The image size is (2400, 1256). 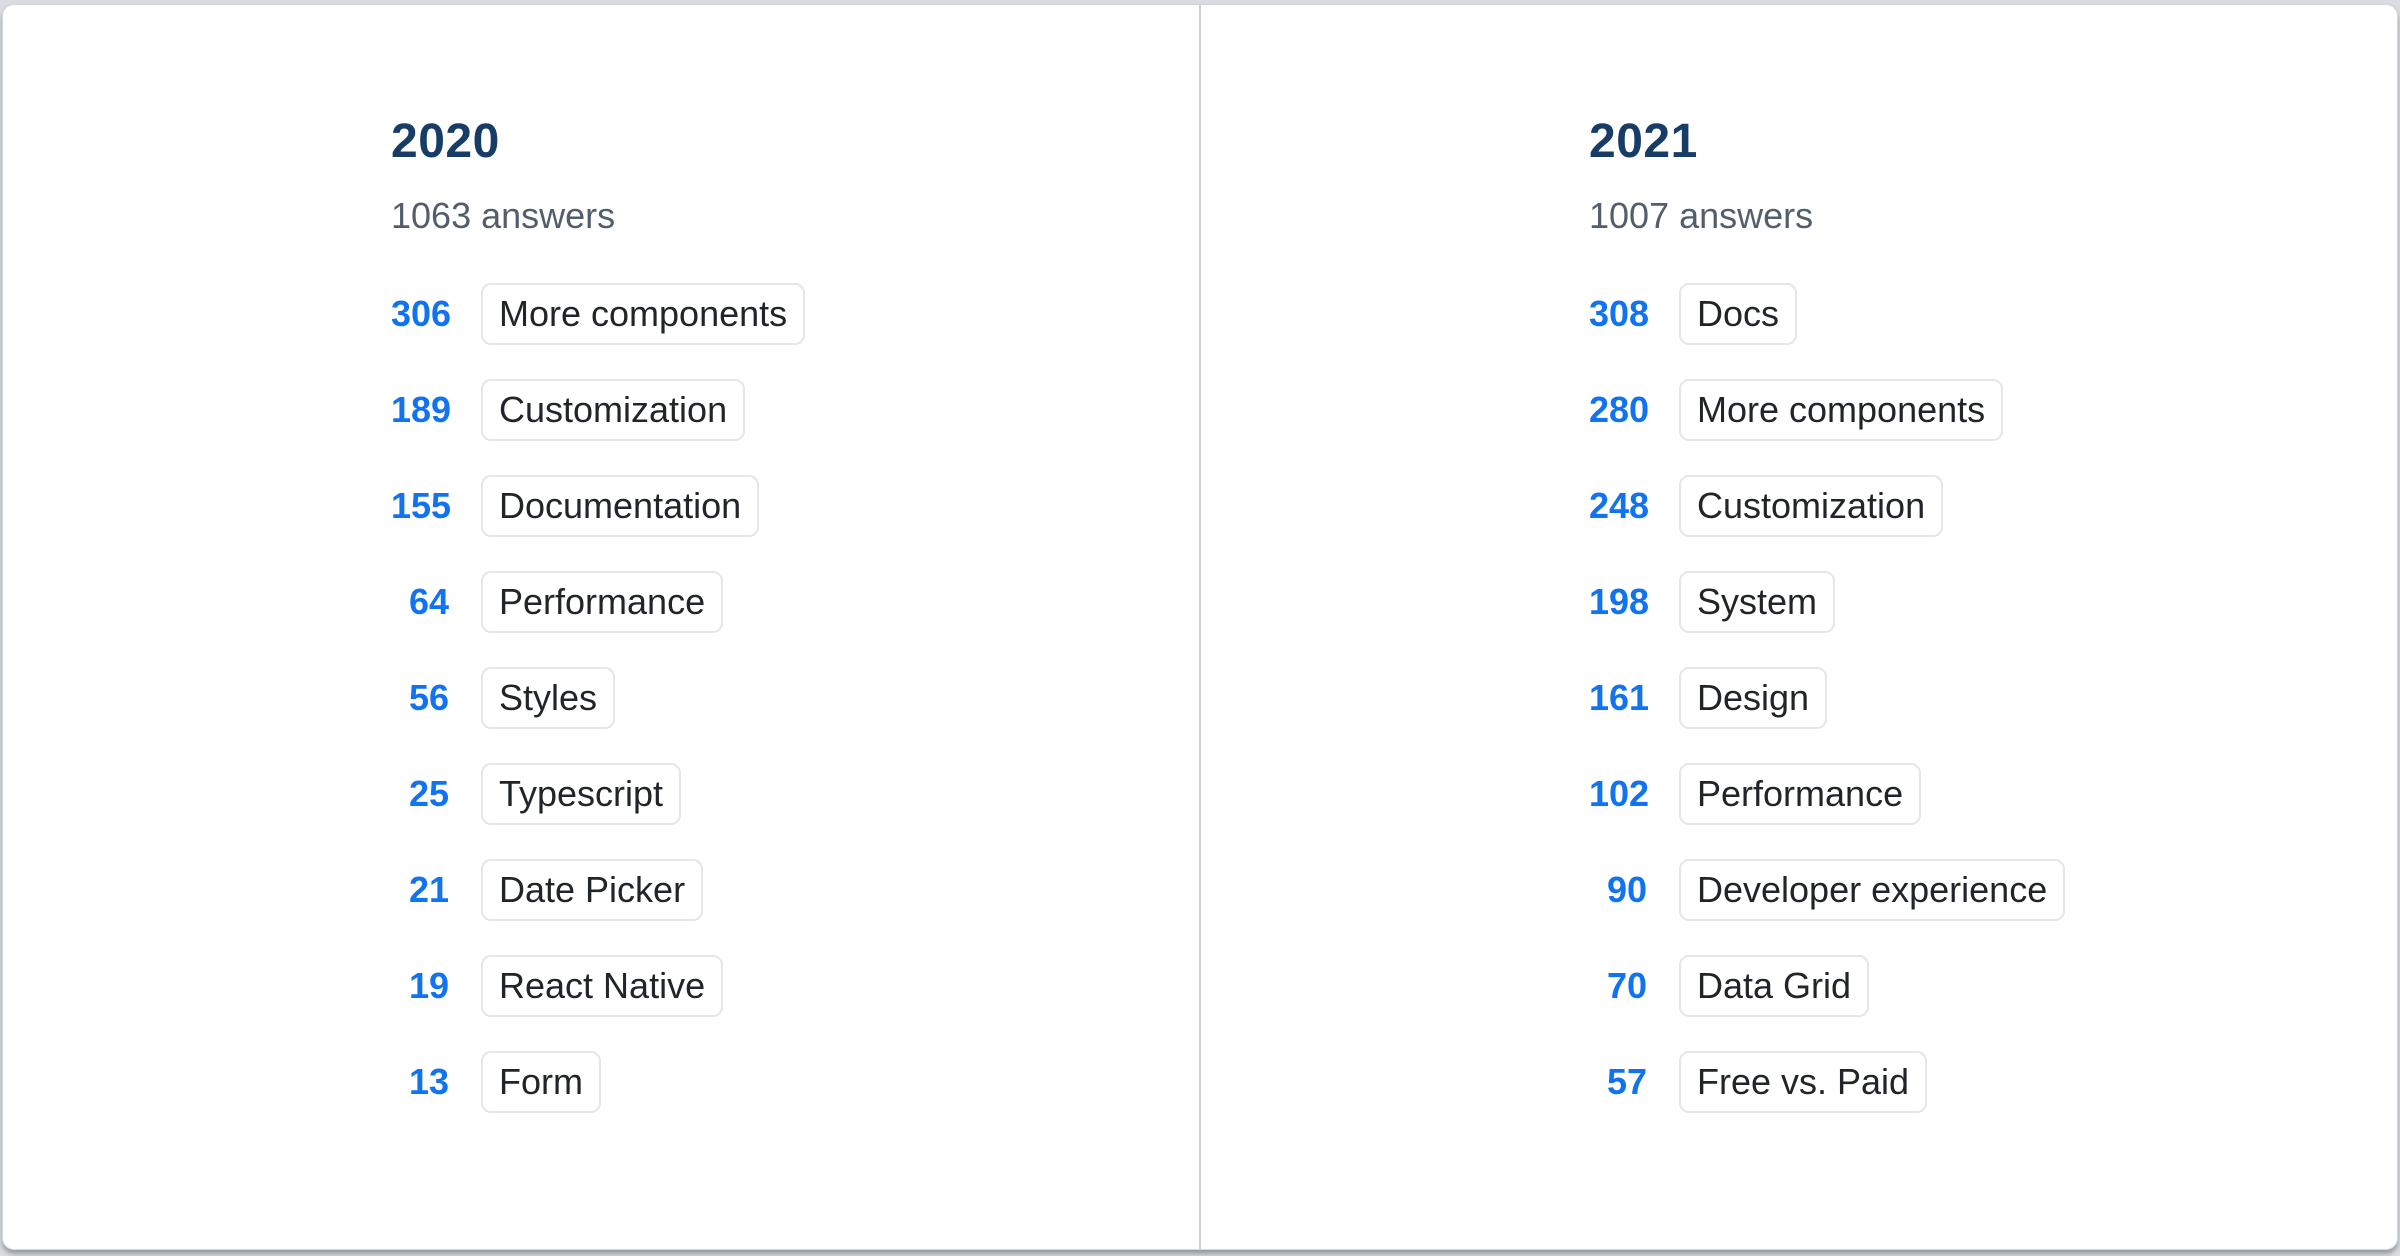 What do you see at coordinates (1626, 889) in the screenshot?
I see `item-count: 90` at bounding box center [1626, 889].